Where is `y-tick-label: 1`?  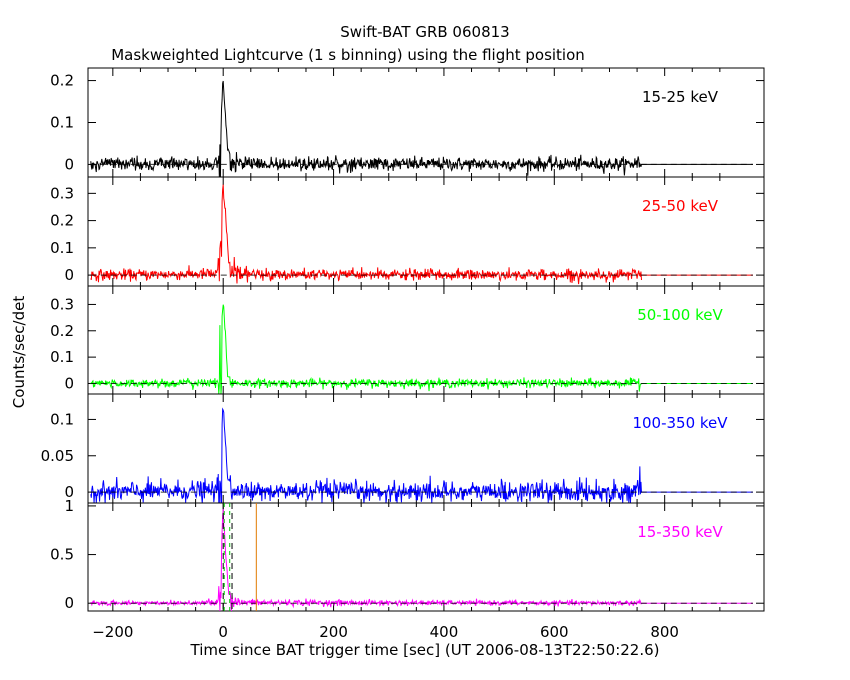 y-tick-label: 1 is located at coordinates (69, 506).